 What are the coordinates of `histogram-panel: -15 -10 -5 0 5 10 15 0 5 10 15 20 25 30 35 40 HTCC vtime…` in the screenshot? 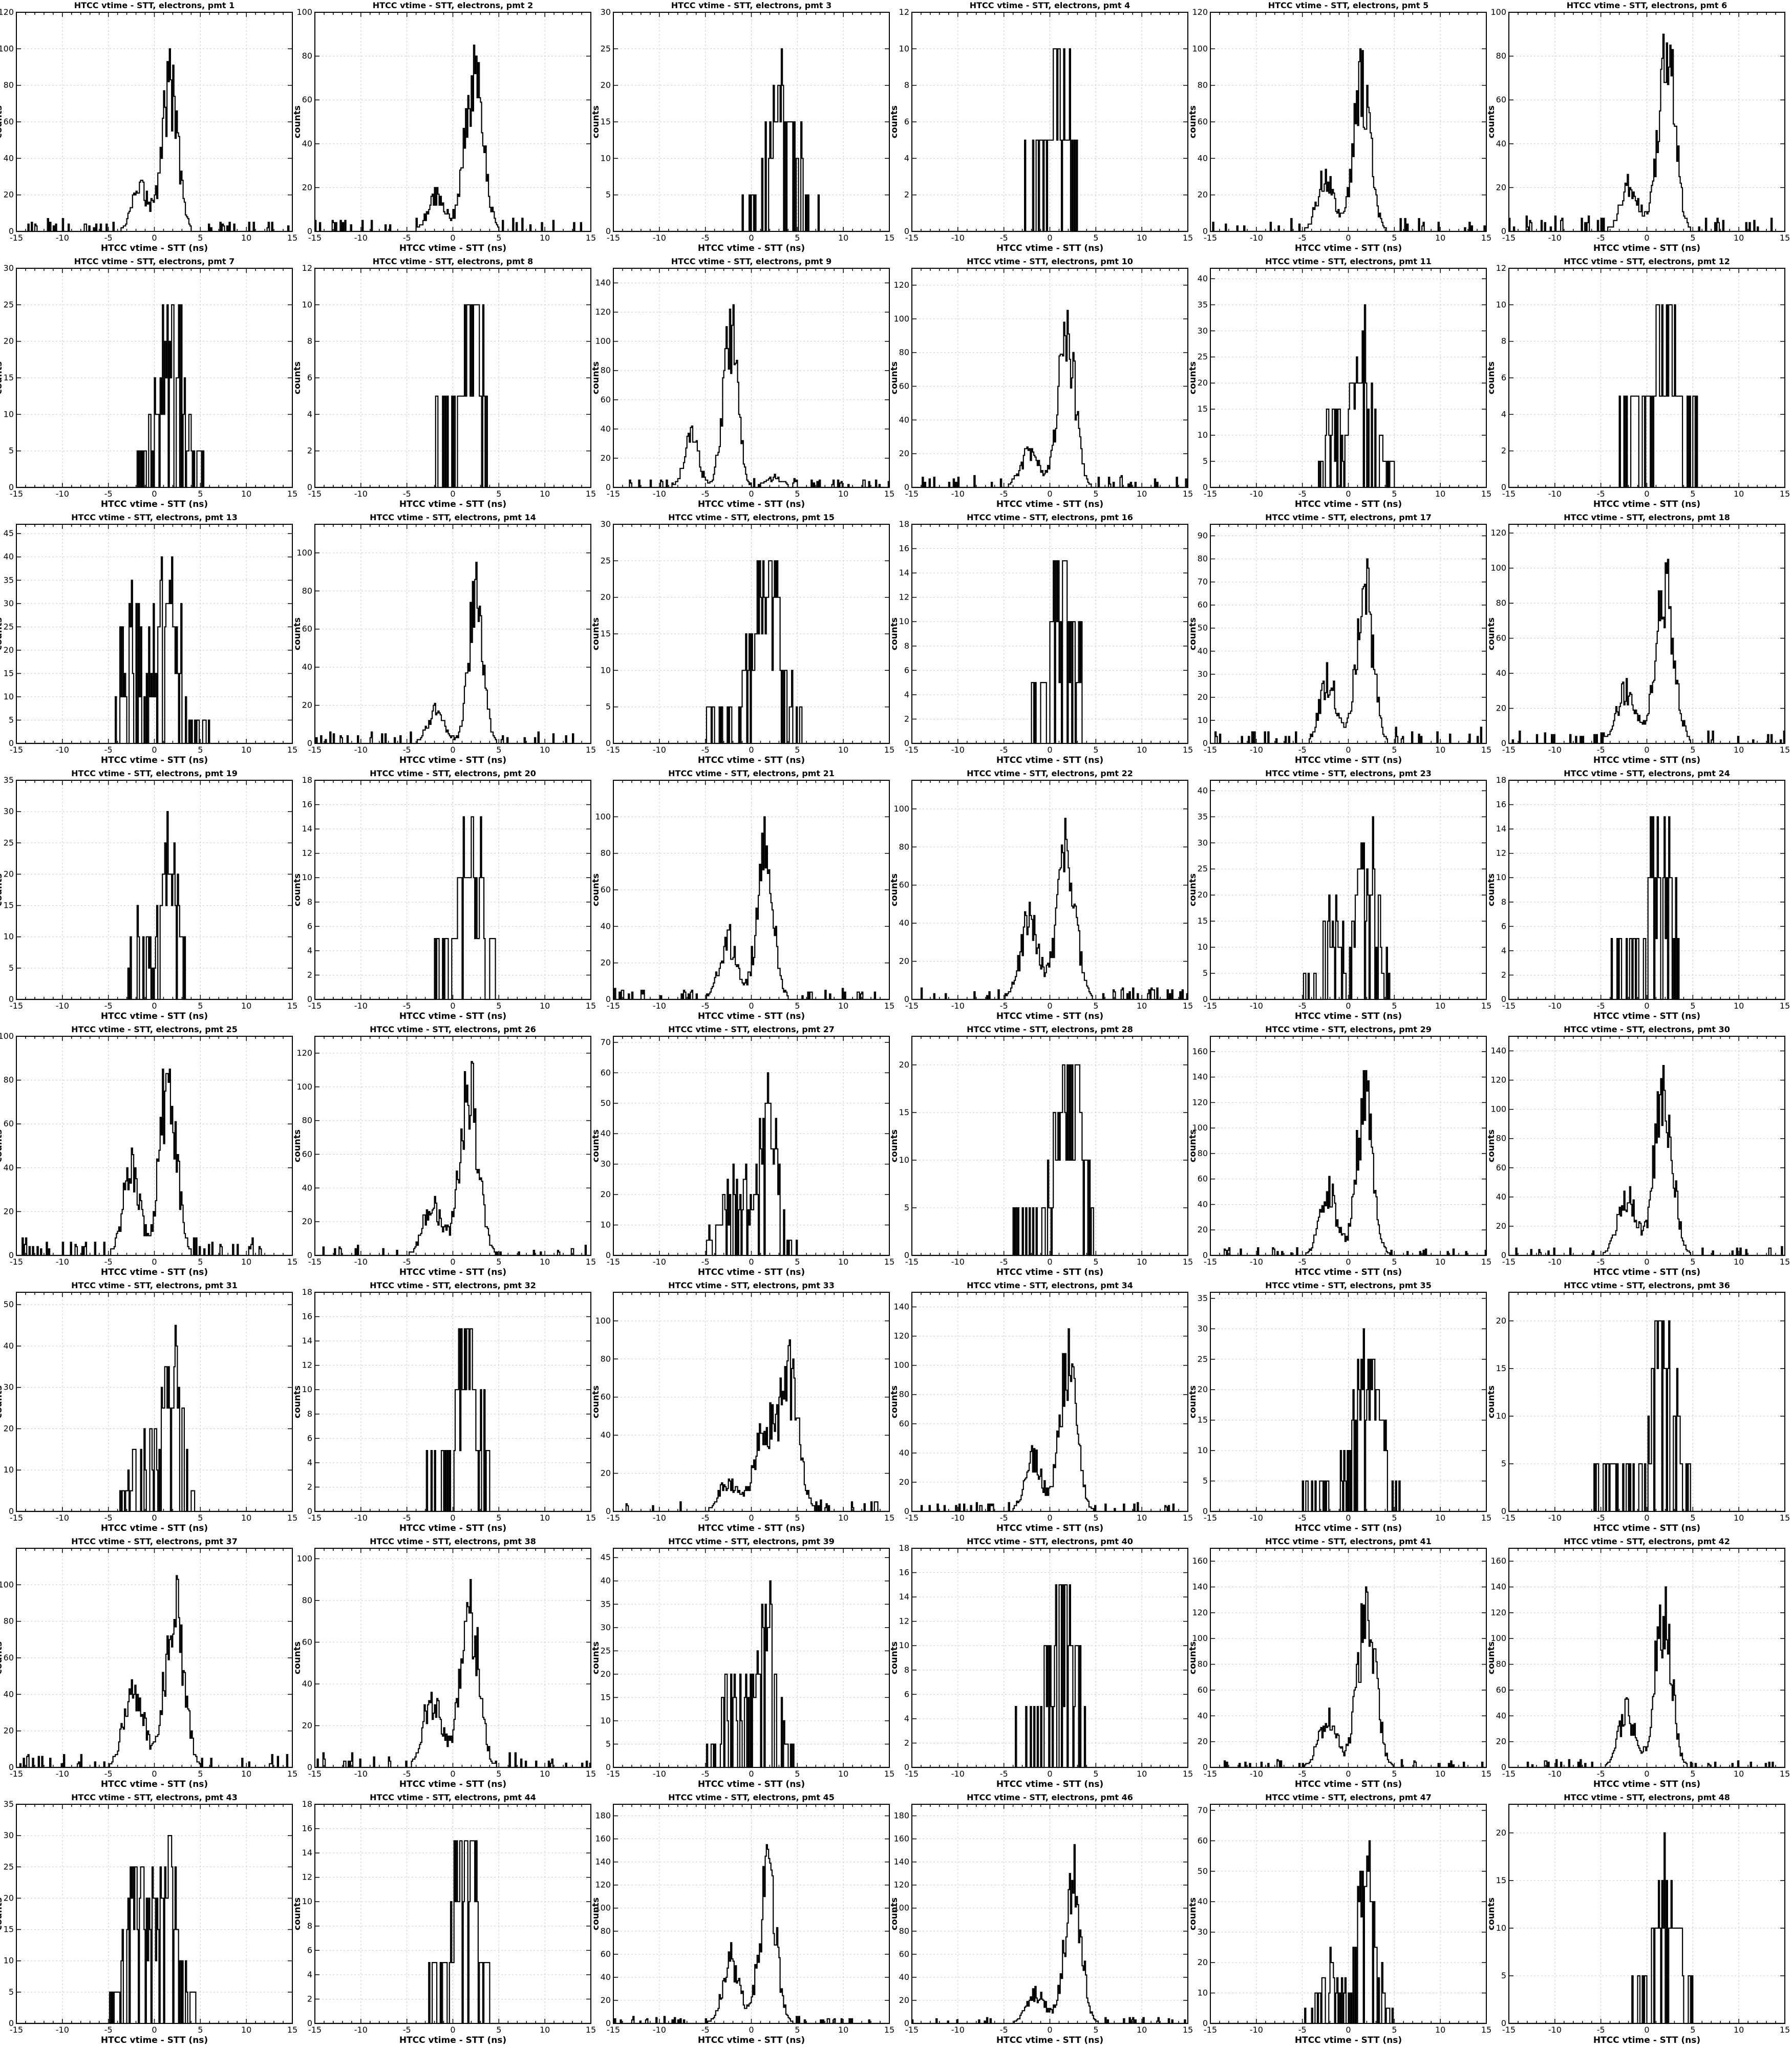 It's located at (1340, 896).